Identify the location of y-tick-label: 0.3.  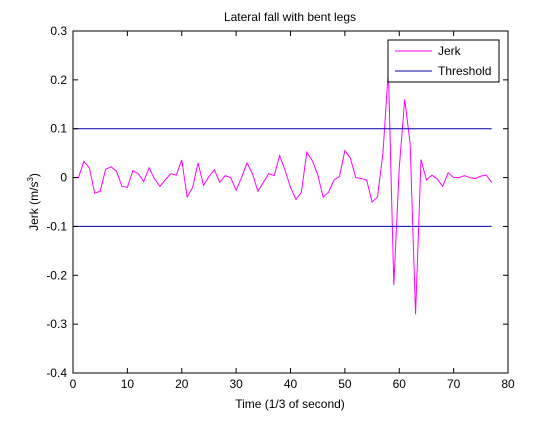
(58, 31).